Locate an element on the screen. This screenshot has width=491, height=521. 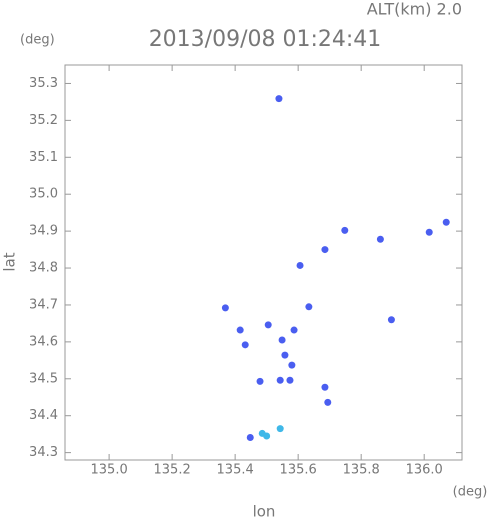
x-tick-label: 135.6 is located at coordinates (298, 470).